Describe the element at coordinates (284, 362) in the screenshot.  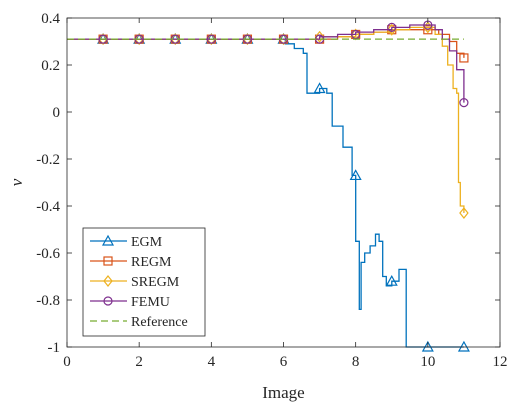
I see `x-tick-label: 6` at that location.